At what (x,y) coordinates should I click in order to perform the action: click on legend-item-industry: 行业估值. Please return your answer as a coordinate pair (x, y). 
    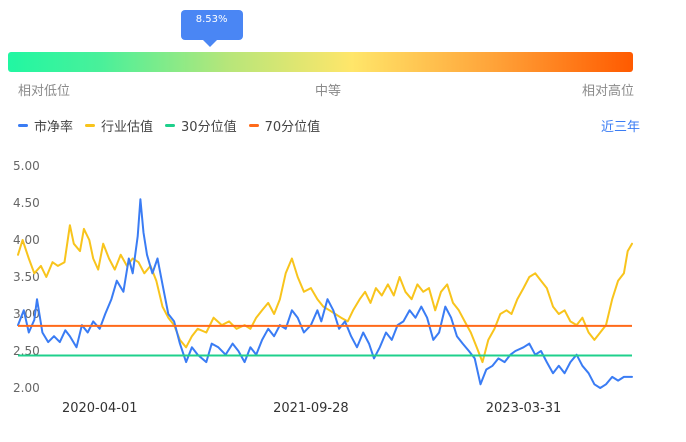
    Looking at the image, I should click on (119, 125).